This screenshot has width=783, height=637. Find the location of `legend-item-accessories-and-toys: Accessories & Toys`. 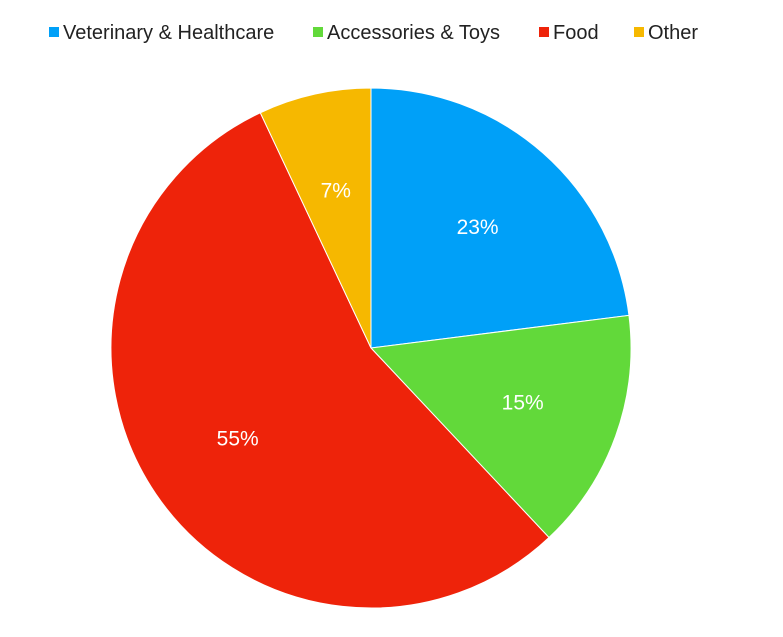

legend-item-accessories-and-toys: Accessories & Toys is located at coordinates (406, 33).